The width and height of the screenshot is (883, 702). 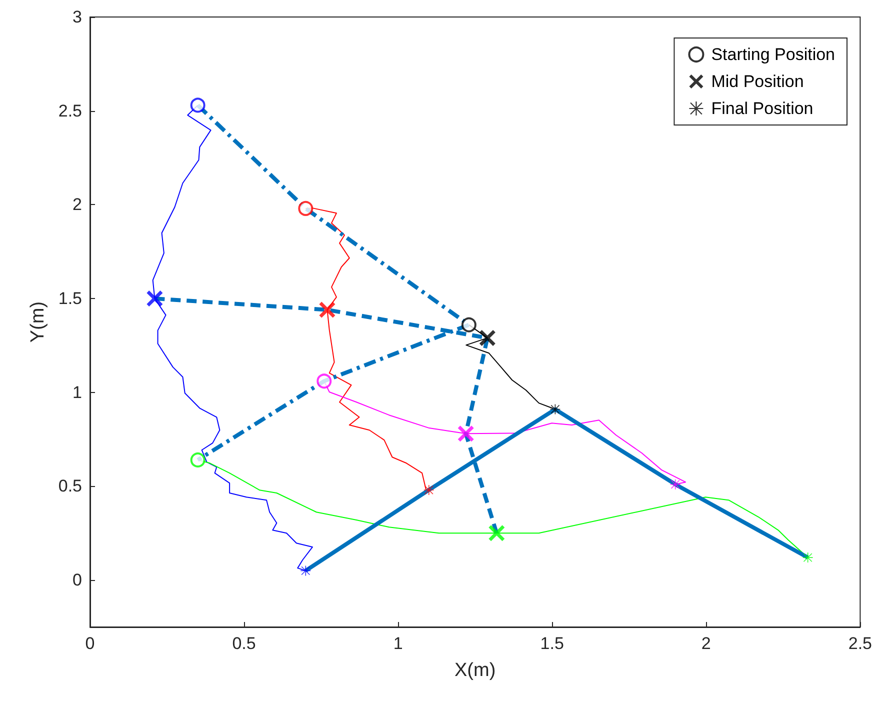 I want to click on x-tick-label: 2.5, so click(x=860, y=643).